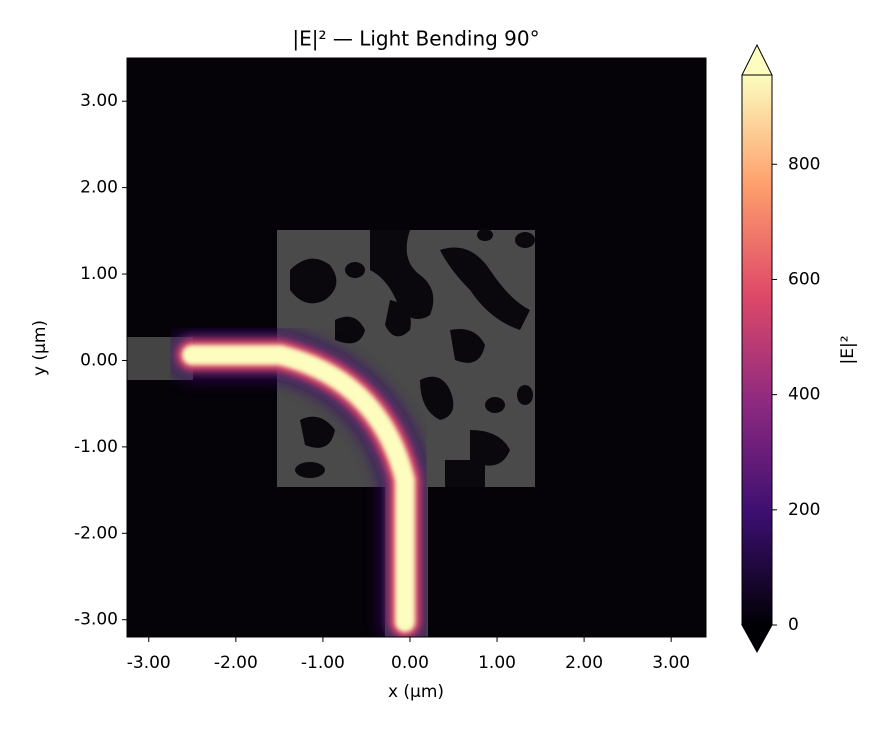 The width and height of the screenshot is (871, 734). Describe the element at coordinates (99, 360) in the screenshot. I see `y-tick-label: 0.00` at that location.